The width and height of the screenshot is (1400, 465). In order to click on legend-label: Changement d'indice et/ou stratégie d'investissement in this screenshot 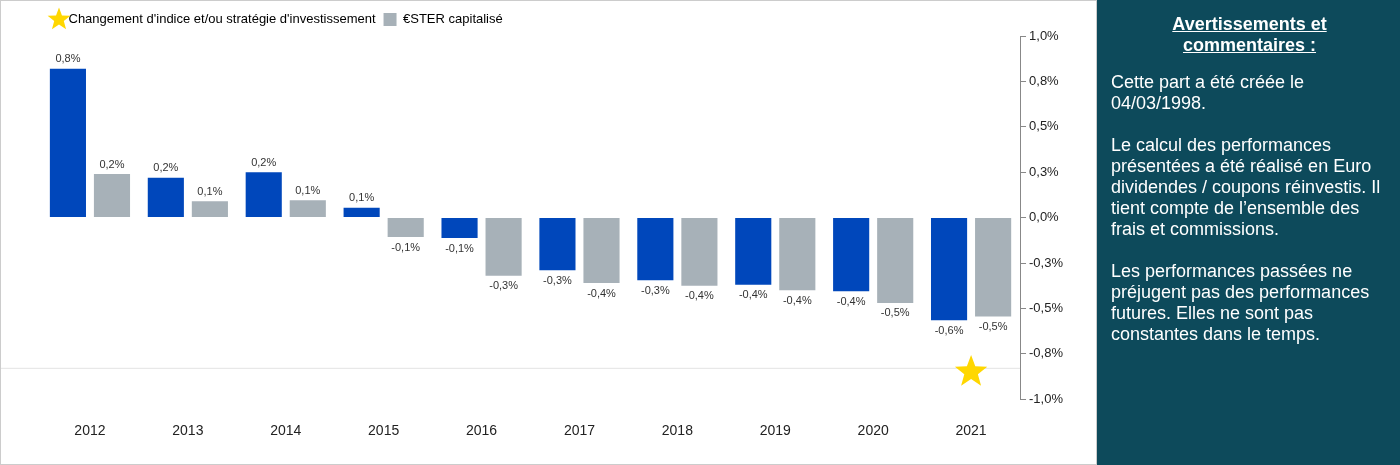, I will do `click(222, 19)`.